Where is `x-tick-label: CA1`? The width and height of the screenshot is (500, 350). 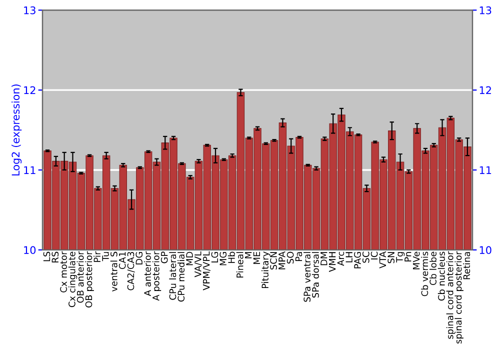 x-tick-label: CA1 is located at coordinates (122, 261).